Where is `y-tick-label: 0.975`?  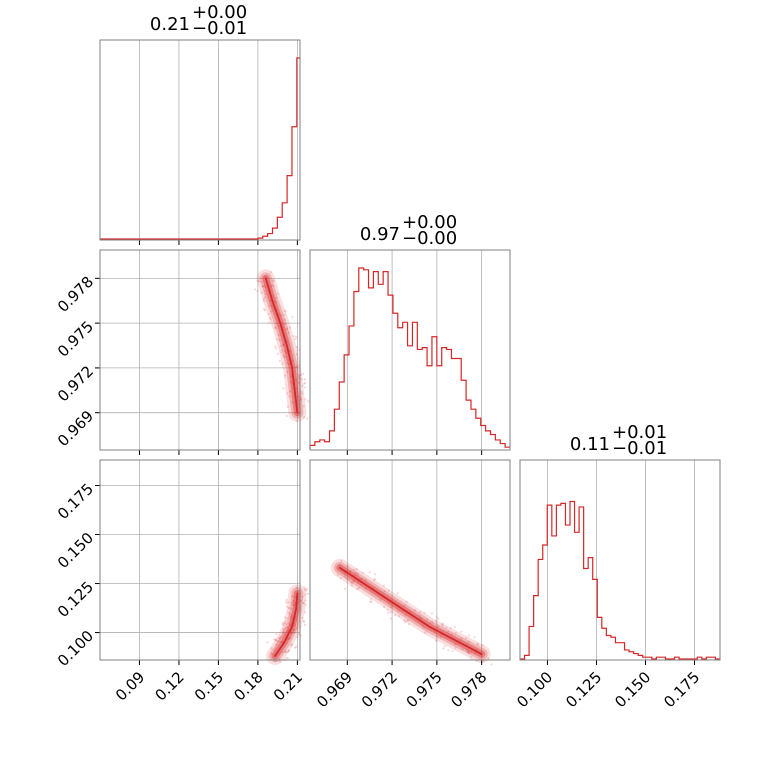
y-tick-label: 0.975 is located at coordinates (75, 338).